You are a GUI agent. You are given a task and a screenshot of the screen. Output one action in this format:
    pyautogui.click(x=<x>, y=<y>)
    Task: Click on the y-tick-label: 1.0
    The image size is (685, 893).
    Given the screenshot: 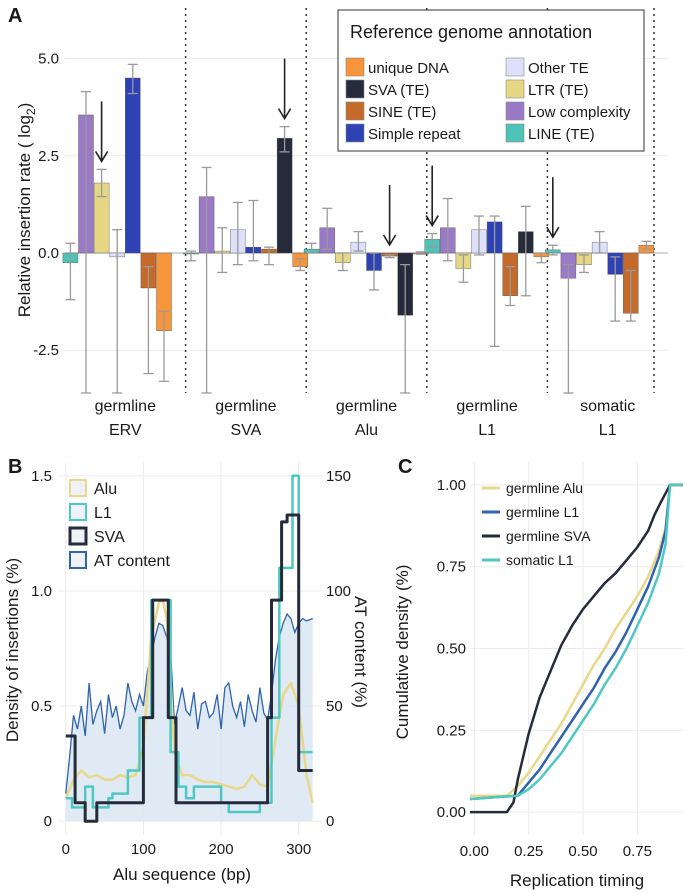 What is the action you would take?
    pyautogui.click(x=41, y=591)
    